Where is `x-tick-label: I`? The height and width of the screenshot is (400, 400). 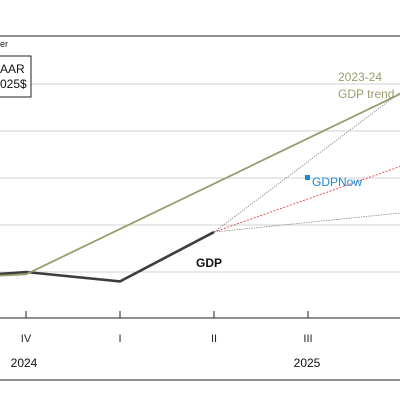 x-tick-label: I is located at coordinates (119, 339).